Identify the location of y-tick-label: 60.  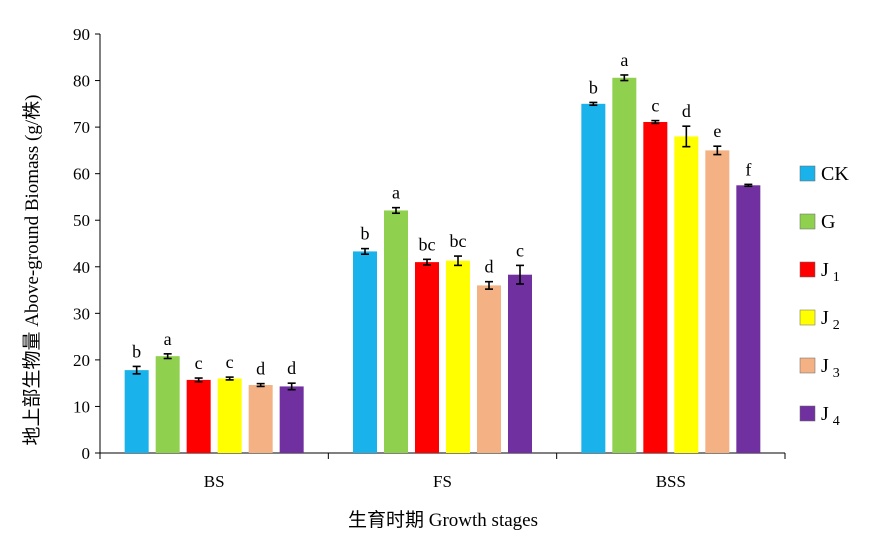
(81, 174).